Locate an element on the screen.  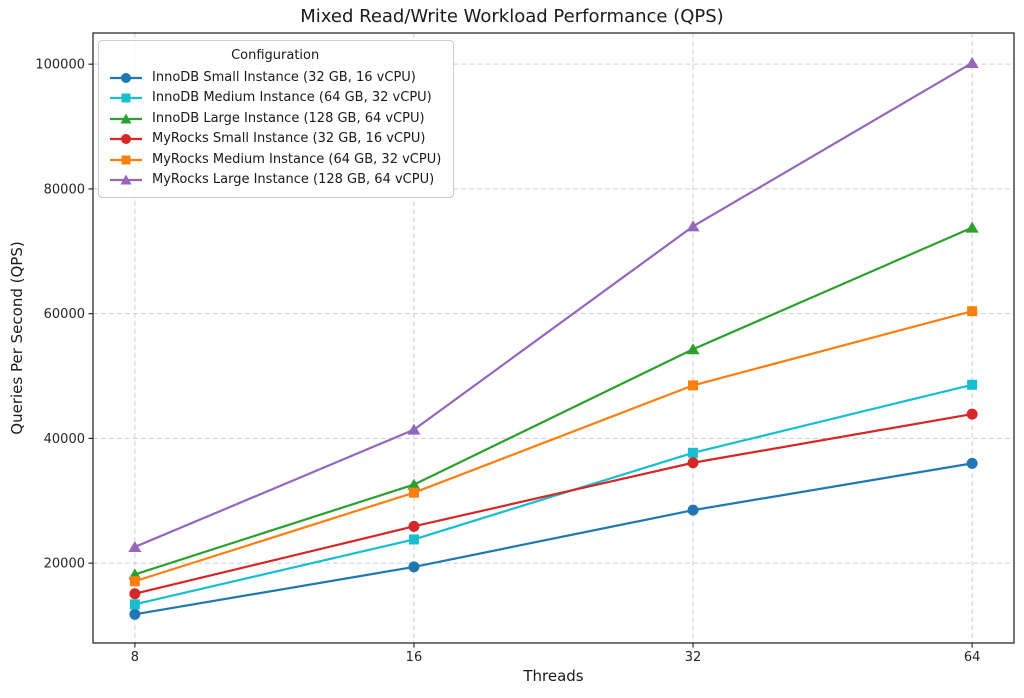
y-tick-label: 20000 is located at coordinates (64, 564).